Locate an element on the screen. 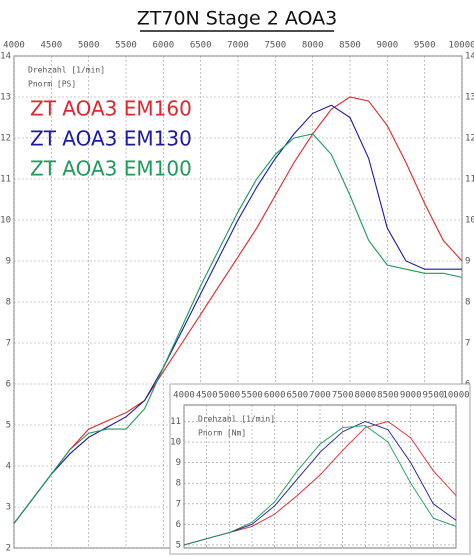 This screenshot has height=556, width=474. y-tick-label: 3 is located at coordinates (8, 508).